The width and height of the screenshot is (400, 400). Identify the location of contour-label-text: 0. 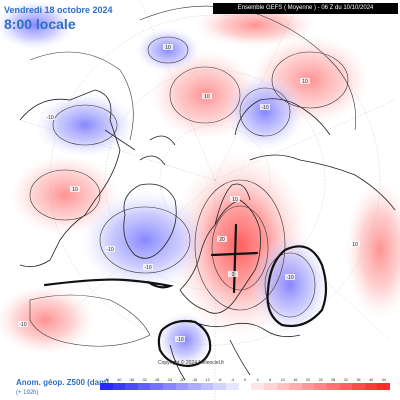
(233, 275).